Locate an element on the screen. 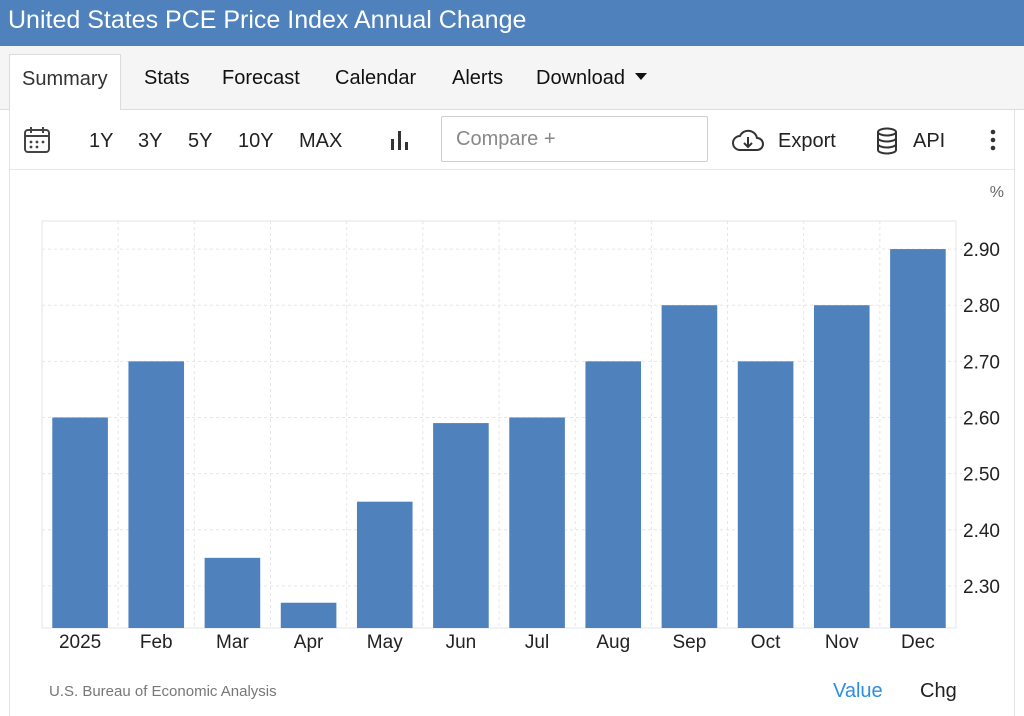 This screenshot has width=1024, height=716. x-tick-label: Feb is located at coordinates (156, 642).